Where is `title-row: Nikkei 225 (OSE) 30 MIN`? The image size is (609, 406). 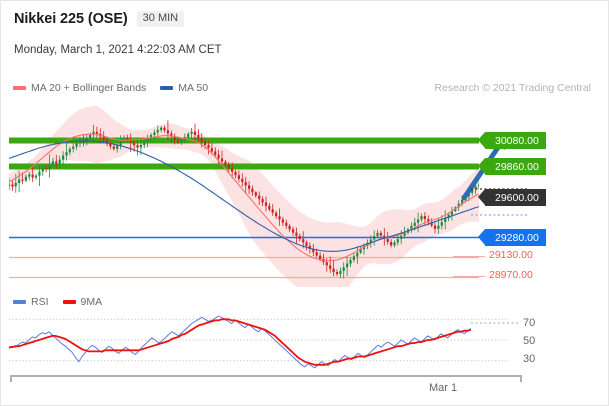
title-row: Nikkei 225 (OSE) 30 MIN is located at coordinates (99, 19).